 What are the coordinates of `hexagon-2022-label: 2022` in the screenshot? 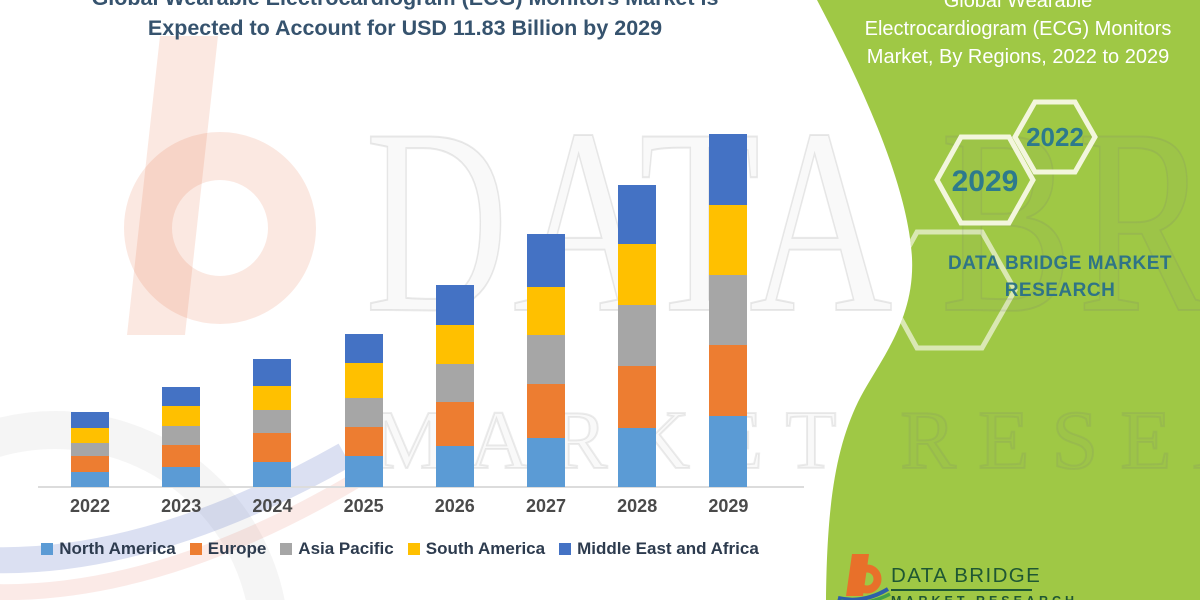 It's located at (1055, 137).